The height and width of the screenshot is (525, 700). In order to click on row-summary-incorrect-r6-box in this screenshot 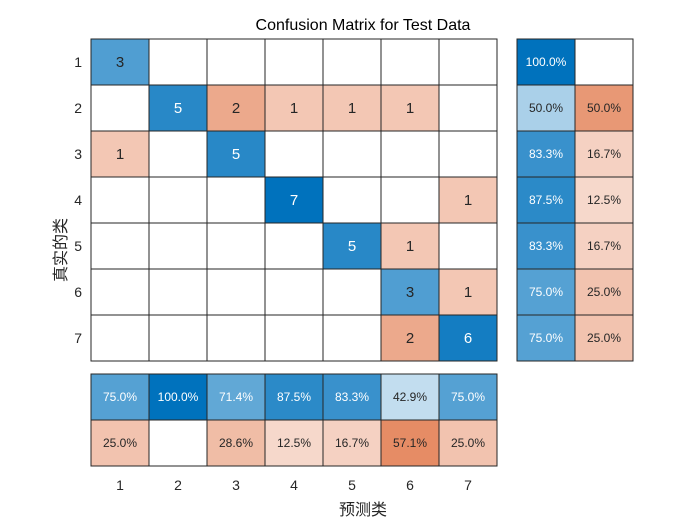, I will do `click(604, 292)`.